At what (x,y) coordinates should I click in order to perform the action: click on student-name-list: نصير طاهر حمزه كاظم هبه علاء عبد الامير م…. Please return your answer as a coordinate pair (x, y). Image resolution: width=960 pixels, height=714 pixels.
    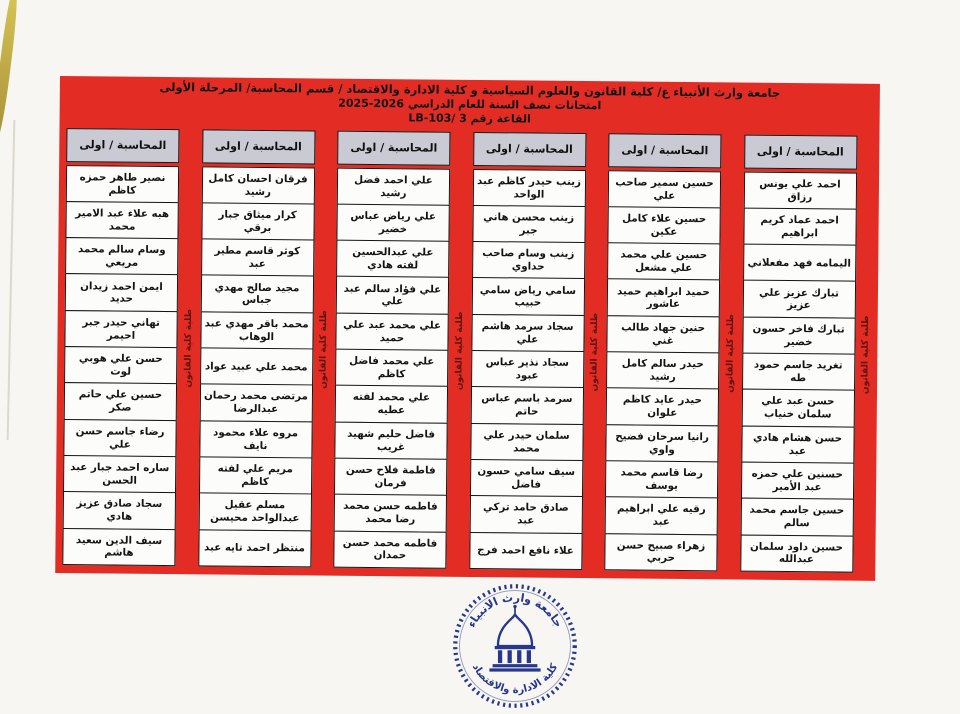
    Looking at the image, I should click on (121, 365).